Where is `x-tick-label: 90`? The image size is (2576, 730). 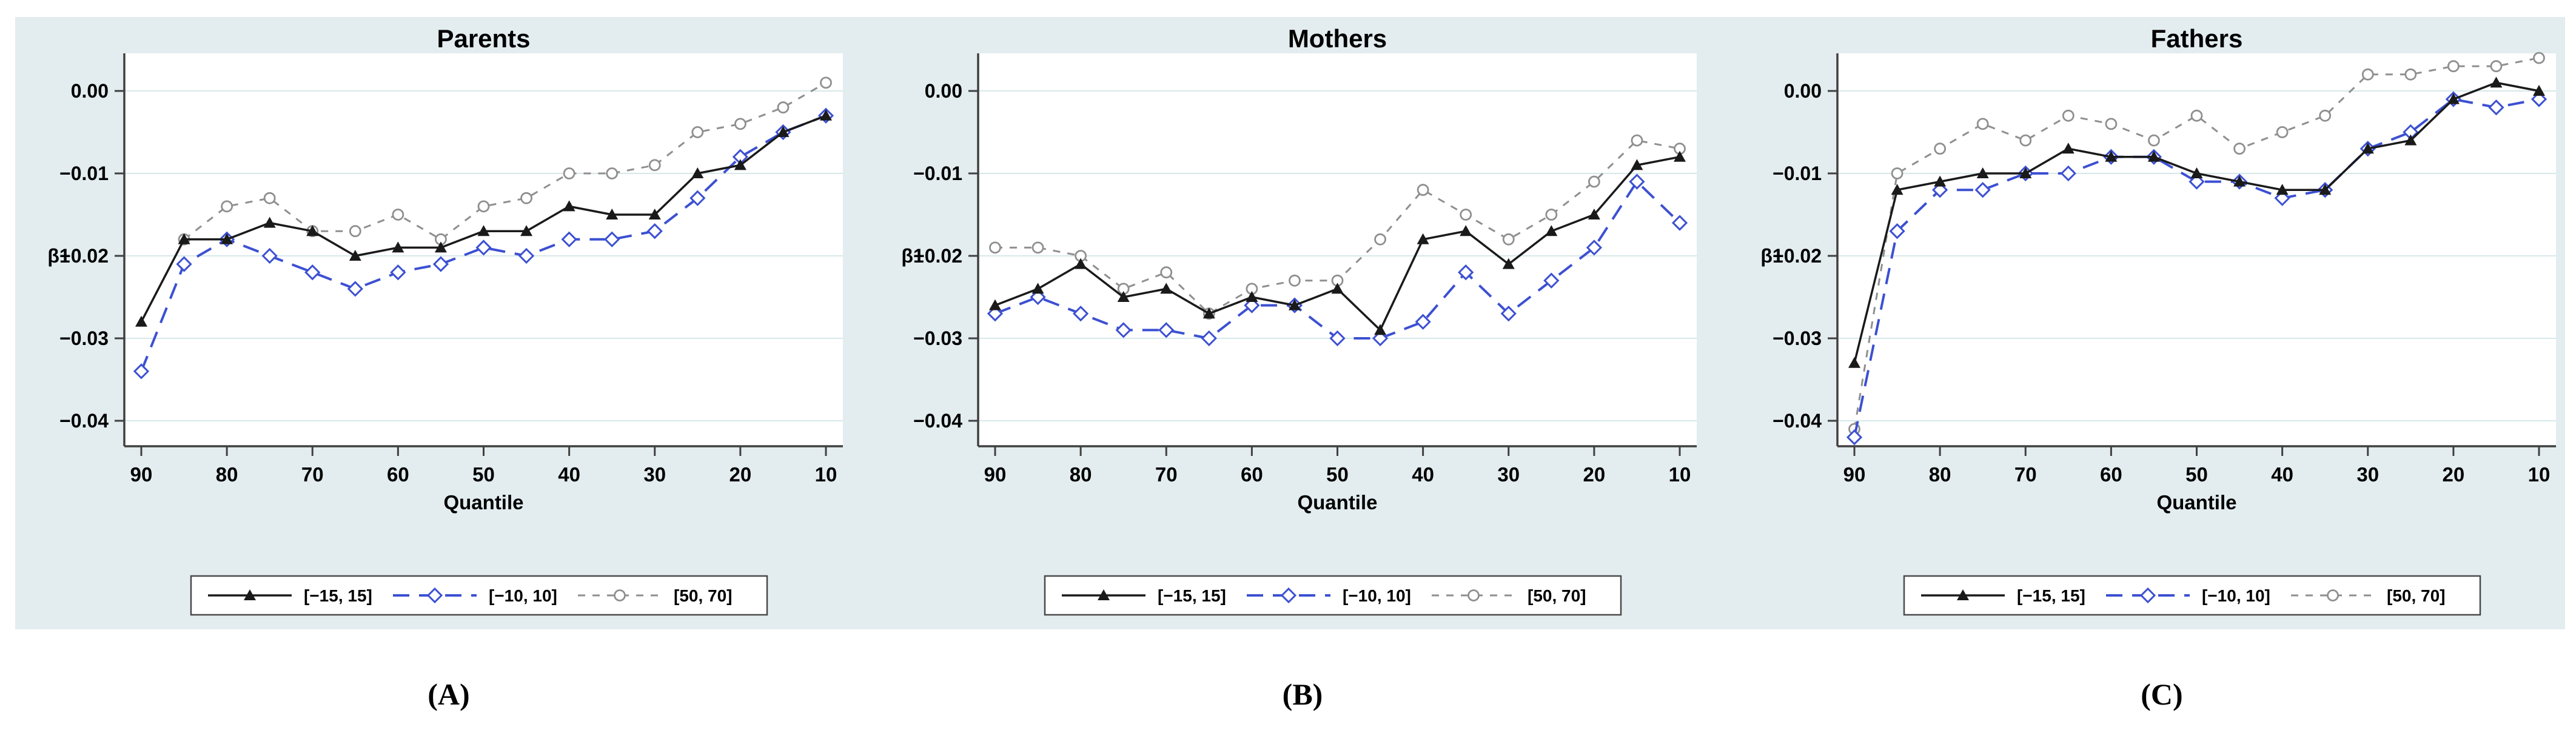
x-tick-label: 90 is located at coordinates (996, 475).